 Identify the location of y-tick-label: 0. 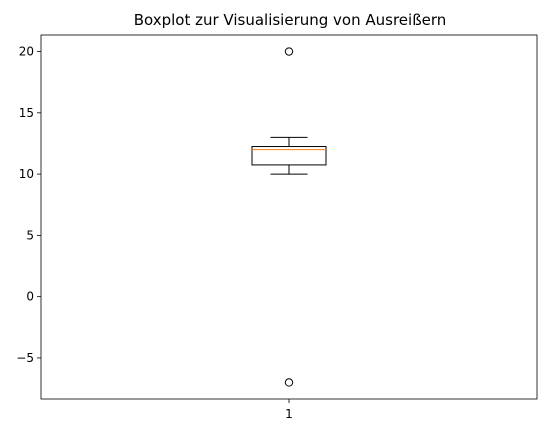
(30, 297).